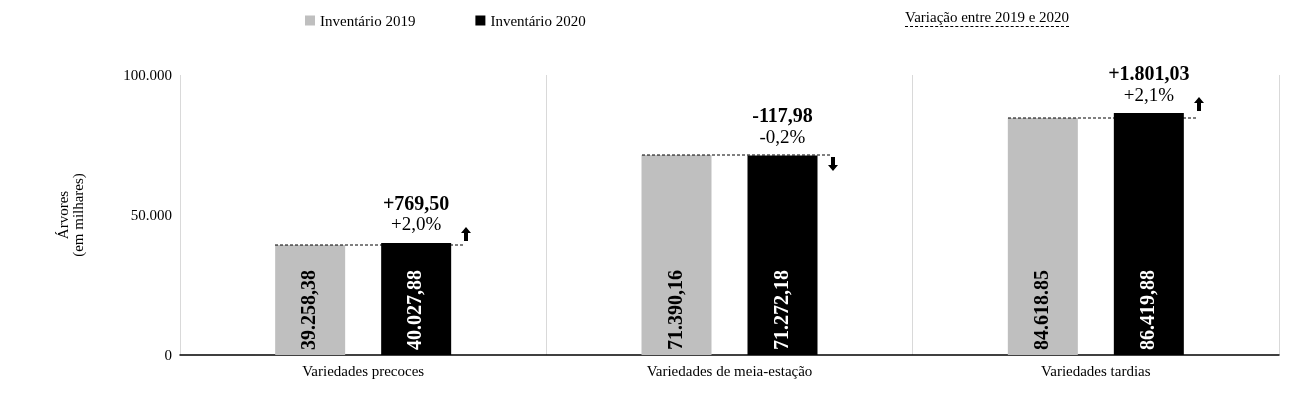 This screenshot has height=405, width=1309. What do you see at coordinates (1096, 370) in the screenshot?
I see `x-tick-label: Variedades tardias` at bounding box center [1096, 370].